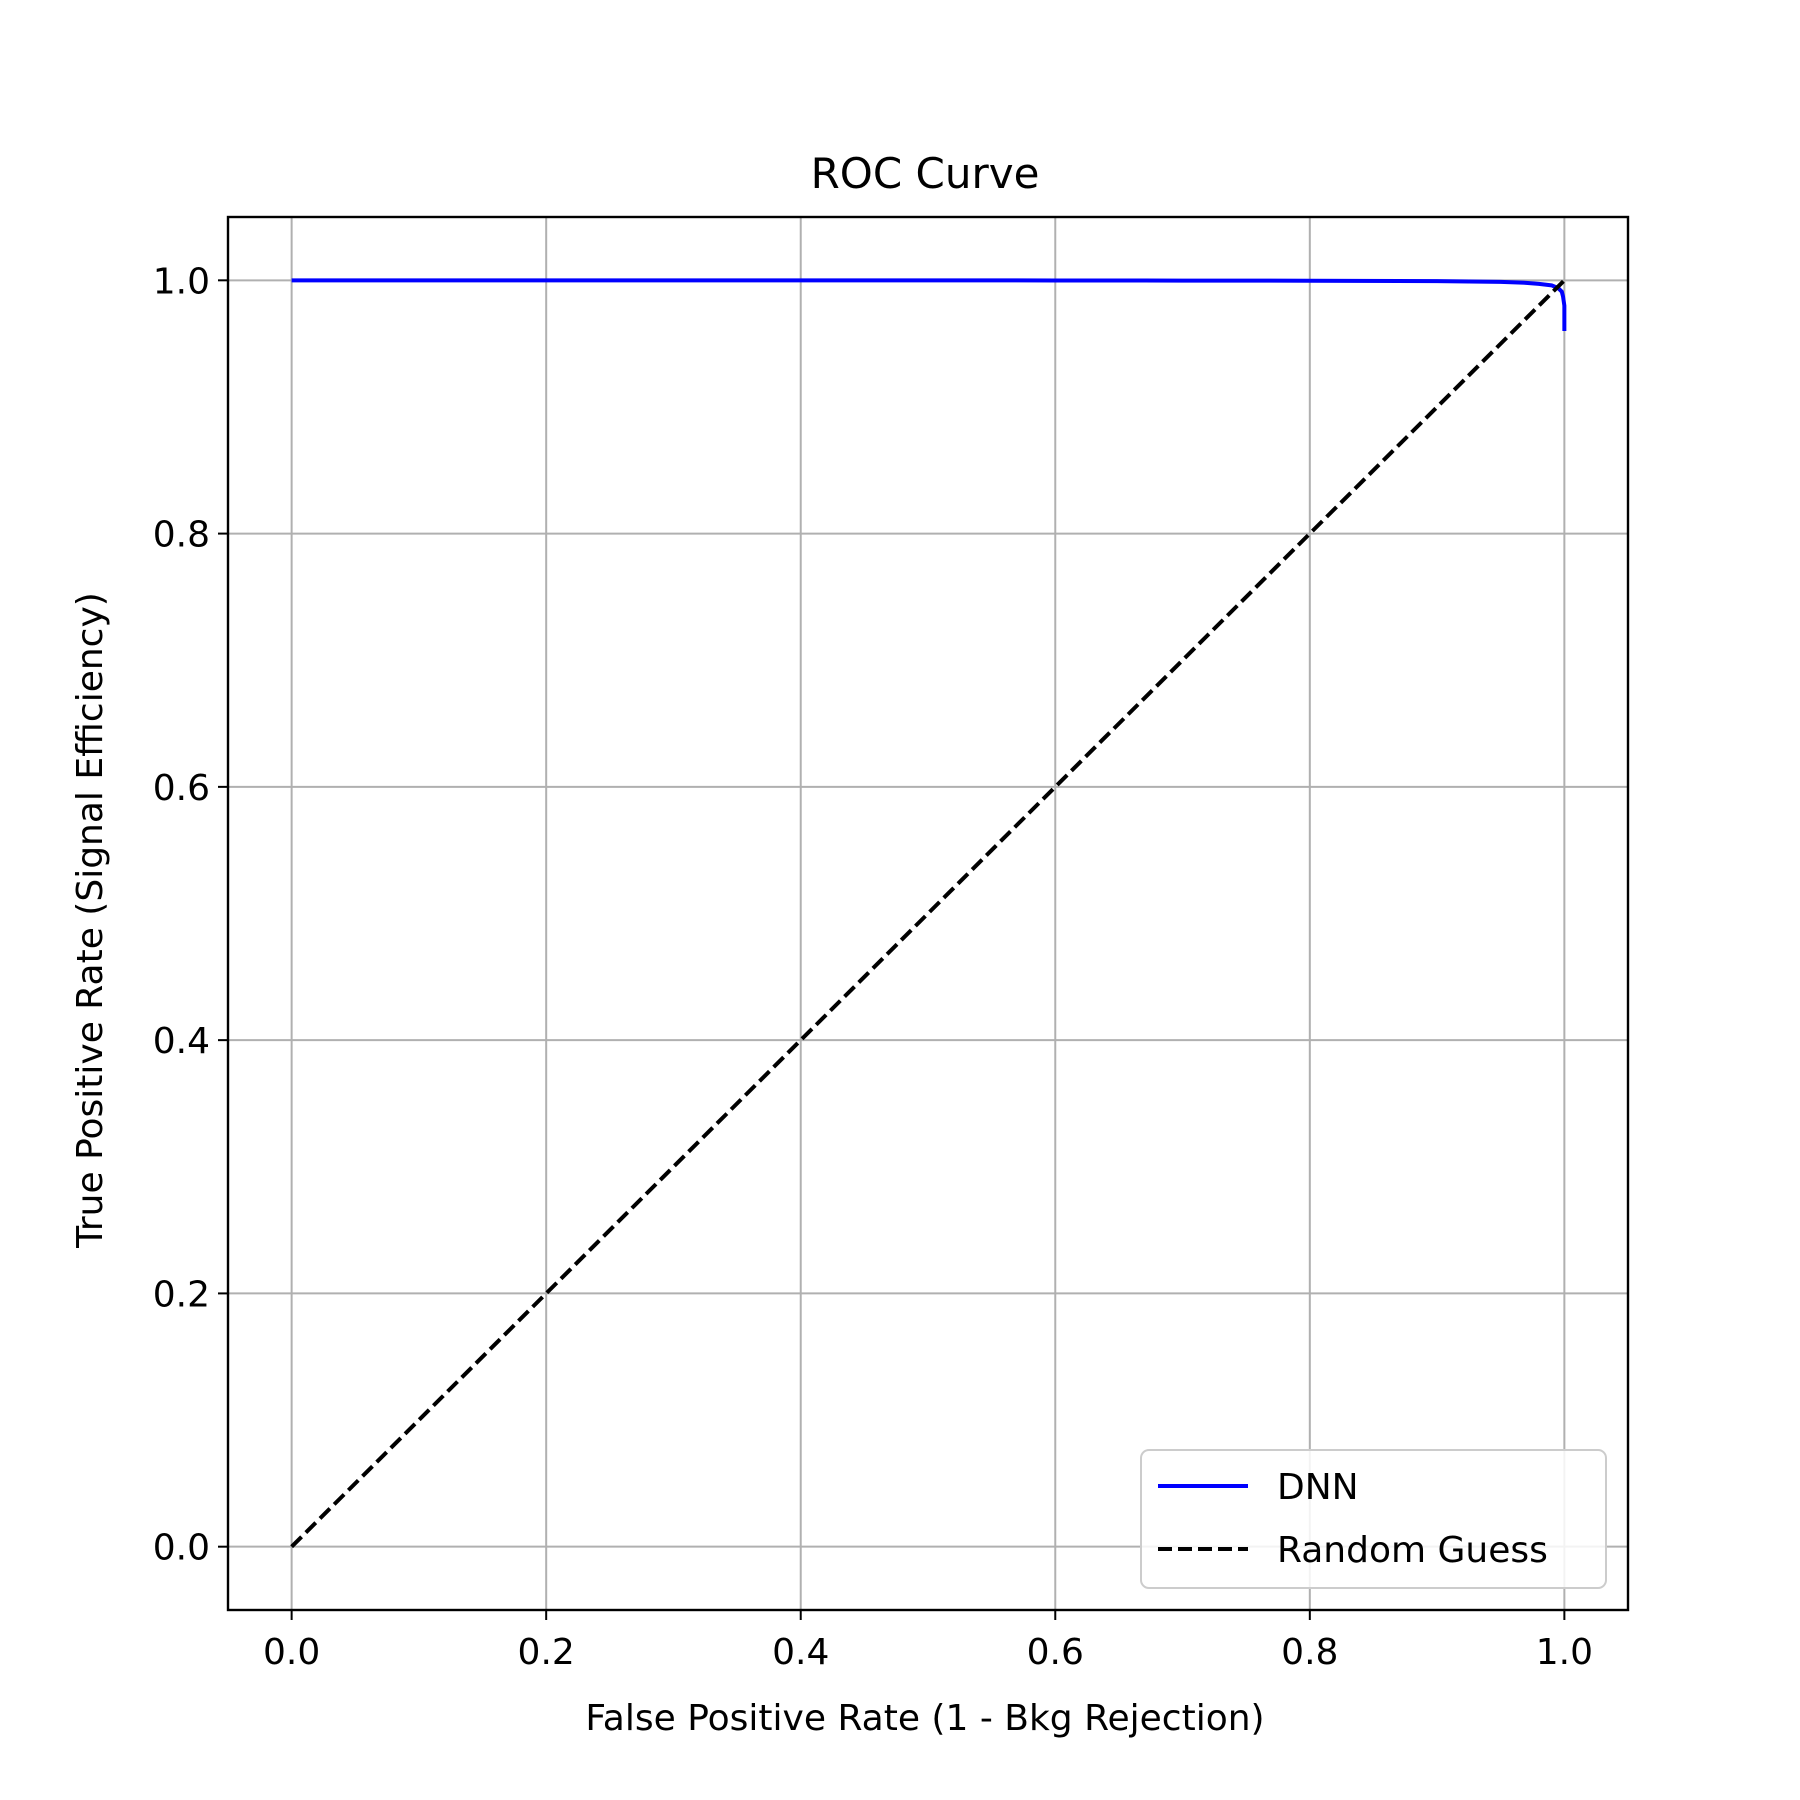 Image resolution: width=1800 pixels, height=1800 pixels. What do you see at coordinates (181, 1041) in the screenshot?
I see `y-tick-label-2: 0.4` at bounding box center [181, 1041].